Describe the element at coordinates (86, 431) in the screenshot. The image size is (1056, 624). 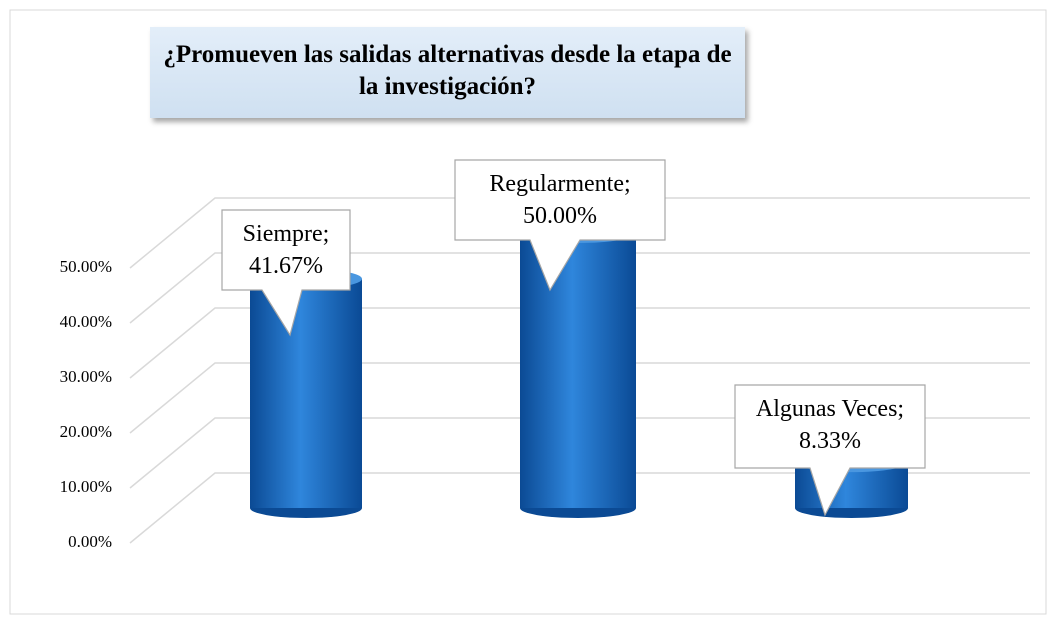
I see `y-tick-label: 20.00%` at that location.